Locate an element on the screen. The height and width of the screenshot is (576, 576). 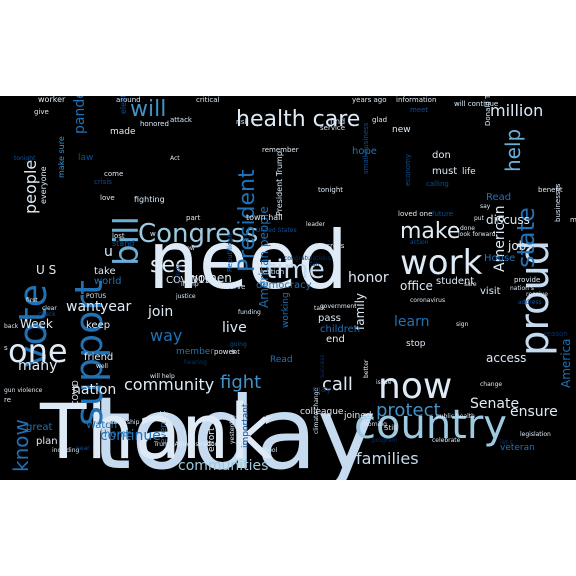
word-made: made is located at coordinates (123, 132).